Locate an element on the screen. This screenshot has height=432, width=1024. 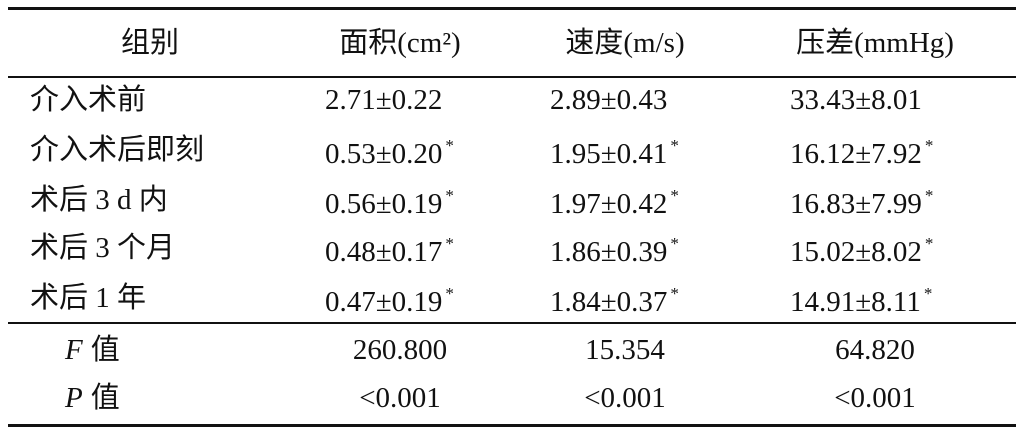
table-cell: 14.91±8.11 * is located at coordinates (861, 298).